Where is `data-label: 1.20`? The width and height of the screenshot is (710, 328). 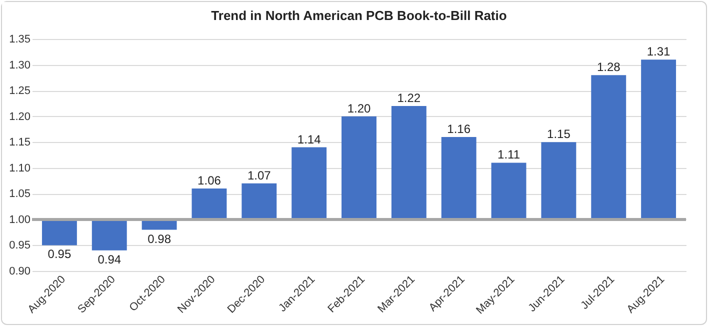
data-label: 1.20 is located at coordinates (359, 108).